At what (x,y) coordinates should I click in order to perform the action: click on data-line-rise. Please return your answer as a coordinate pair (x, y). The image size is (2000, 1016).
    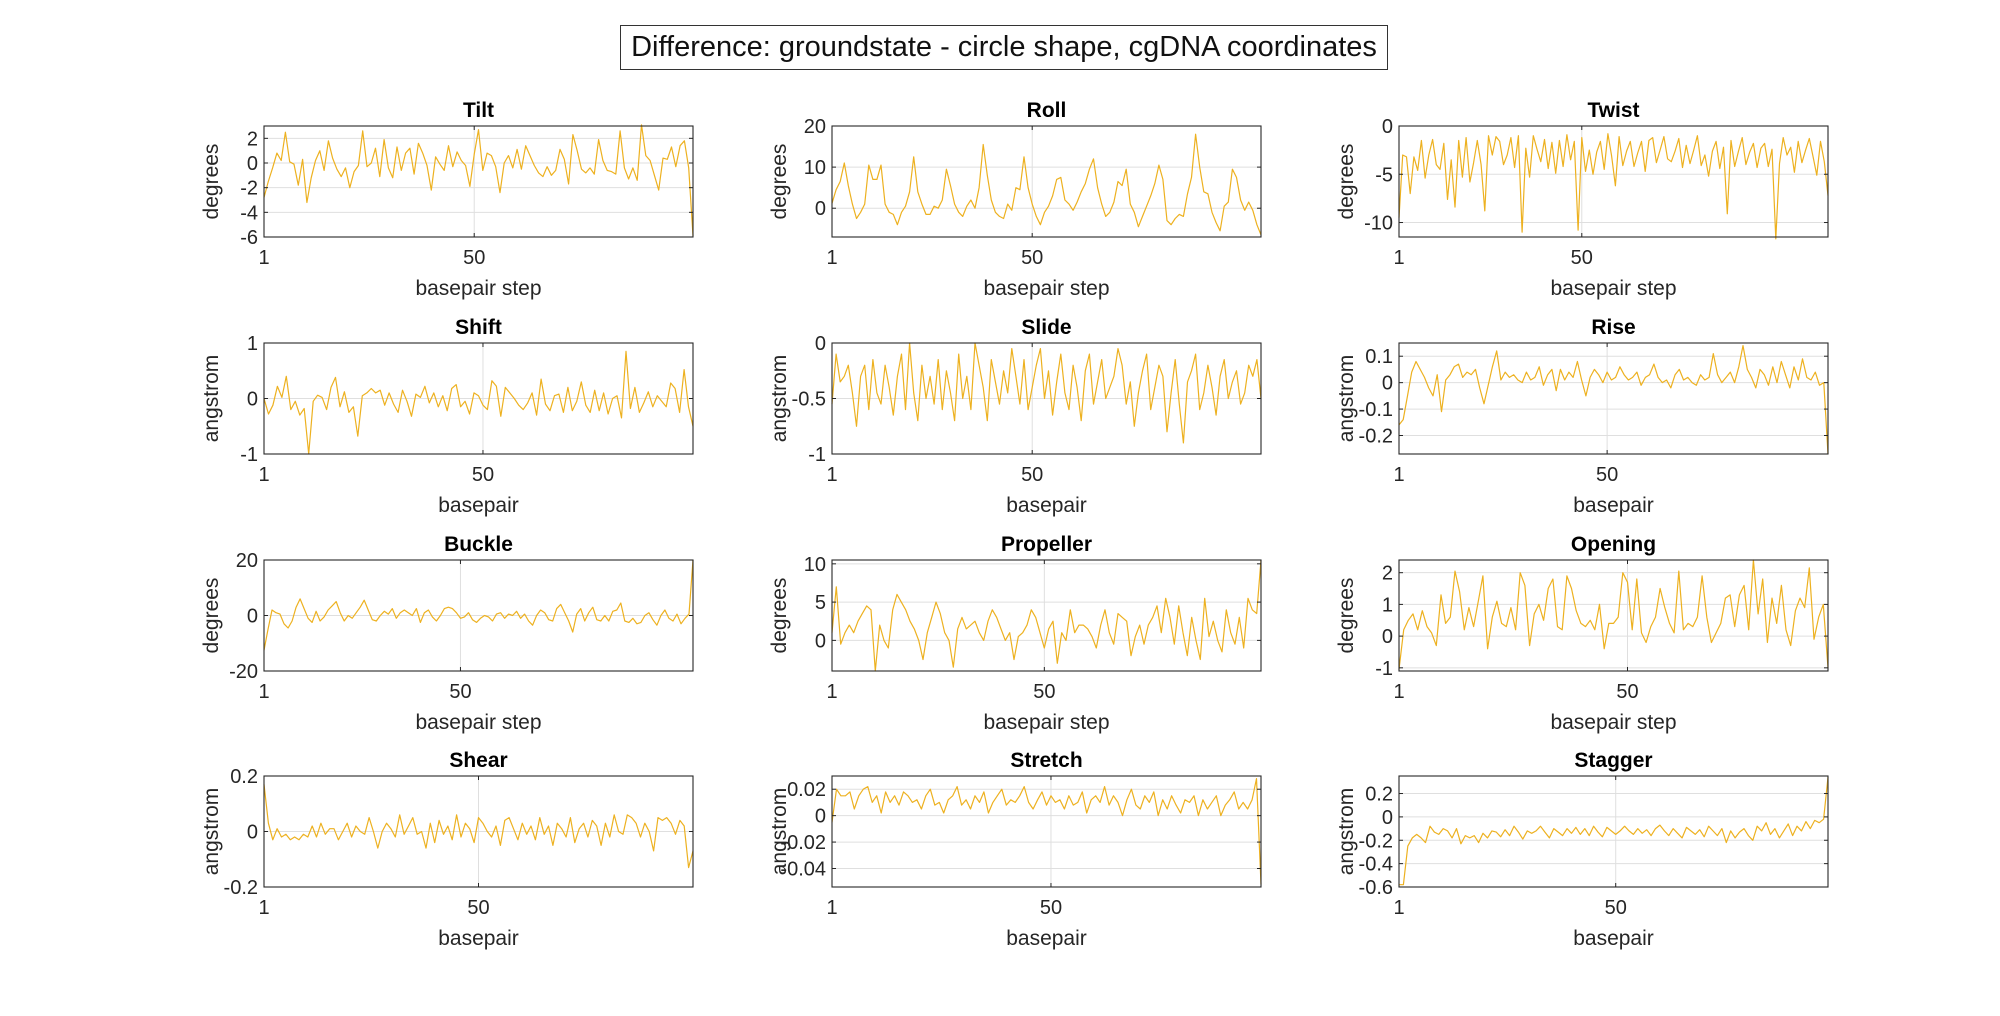
    Looking at the image, I should click on (1613, 400).